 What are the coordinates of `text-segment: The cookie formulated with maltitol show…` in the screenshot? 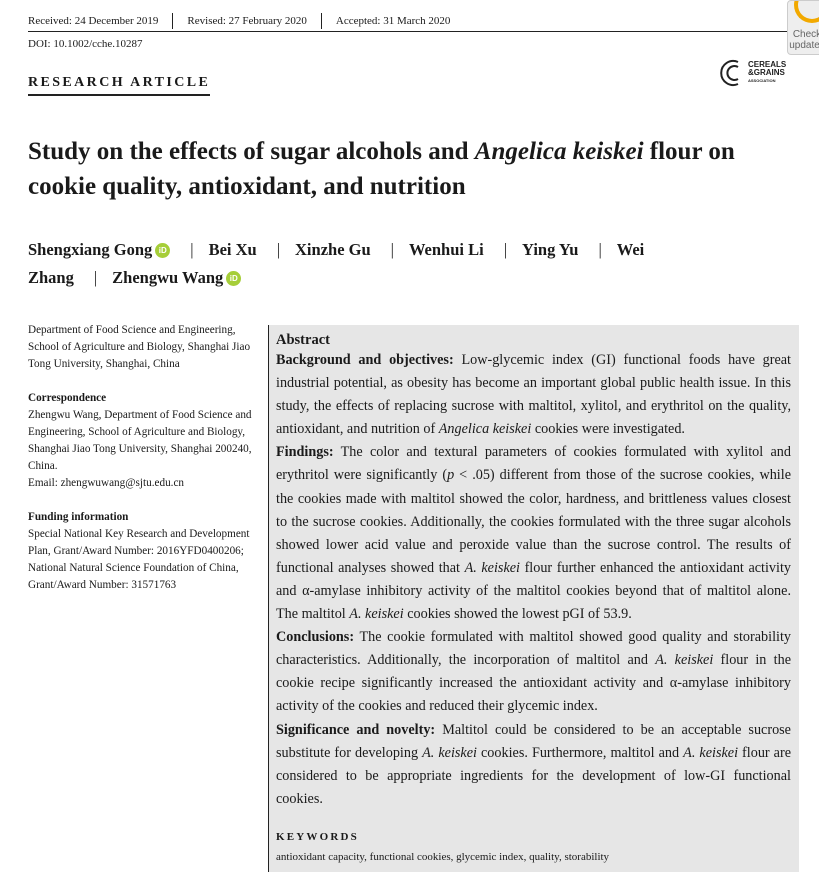 It's located at (533, 649).